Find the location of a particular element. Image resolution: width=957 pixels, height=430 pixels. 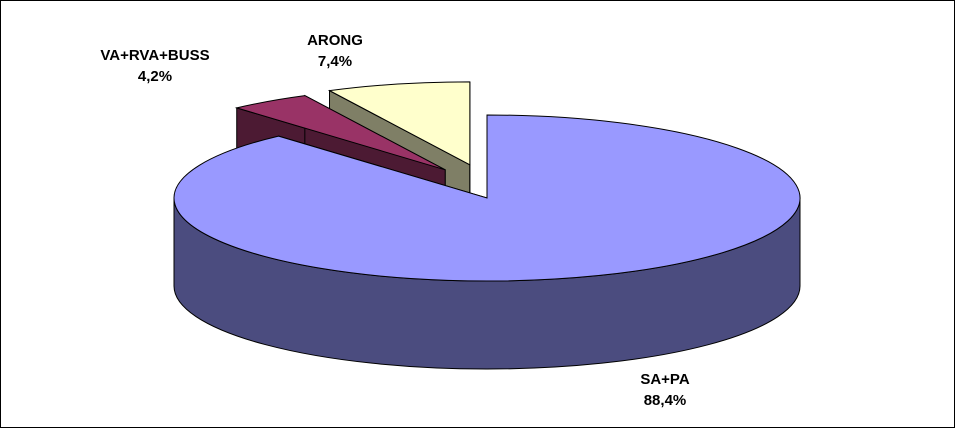

slice-percent-va-rva-buss: 4,2% is located at coordinates (155, 76).